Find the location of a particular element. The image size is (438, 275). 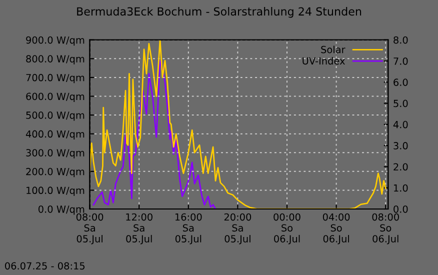

legend-label: UV-Index is located at coordinates (323, 61).